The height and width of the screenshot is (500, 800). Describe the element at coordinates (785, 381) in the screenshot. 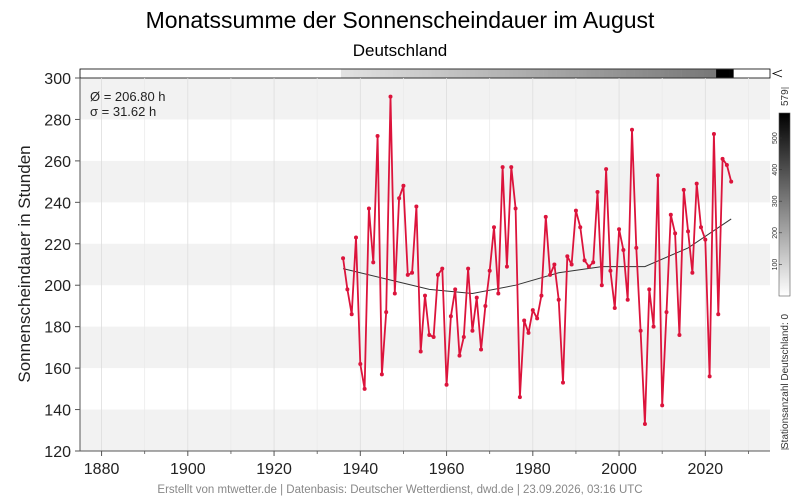

I see `colorbar-label: Stationsanzahl Deutschland: 0` at that location.